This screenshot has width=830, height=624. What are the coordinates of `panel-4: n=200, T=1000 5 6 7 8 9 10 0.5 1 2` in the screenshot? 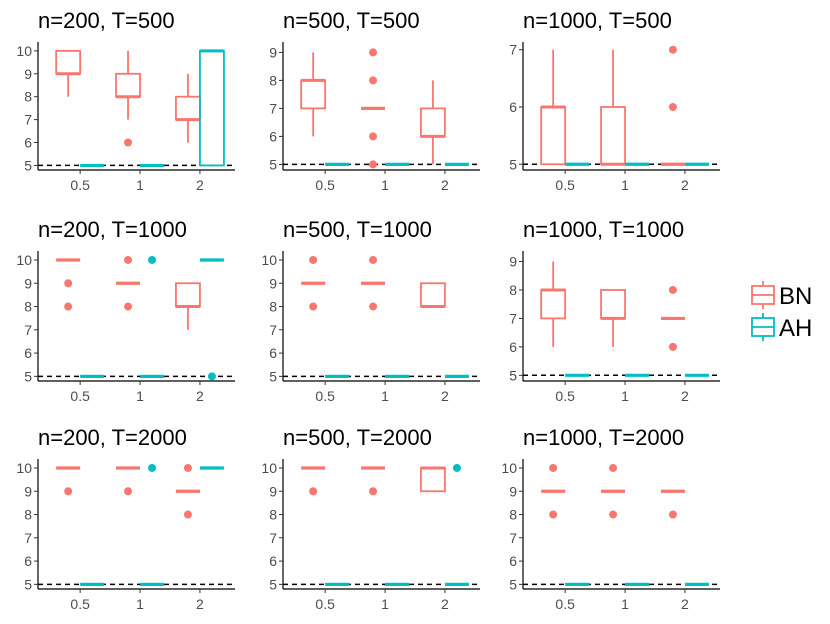 It's located at (125, 310).